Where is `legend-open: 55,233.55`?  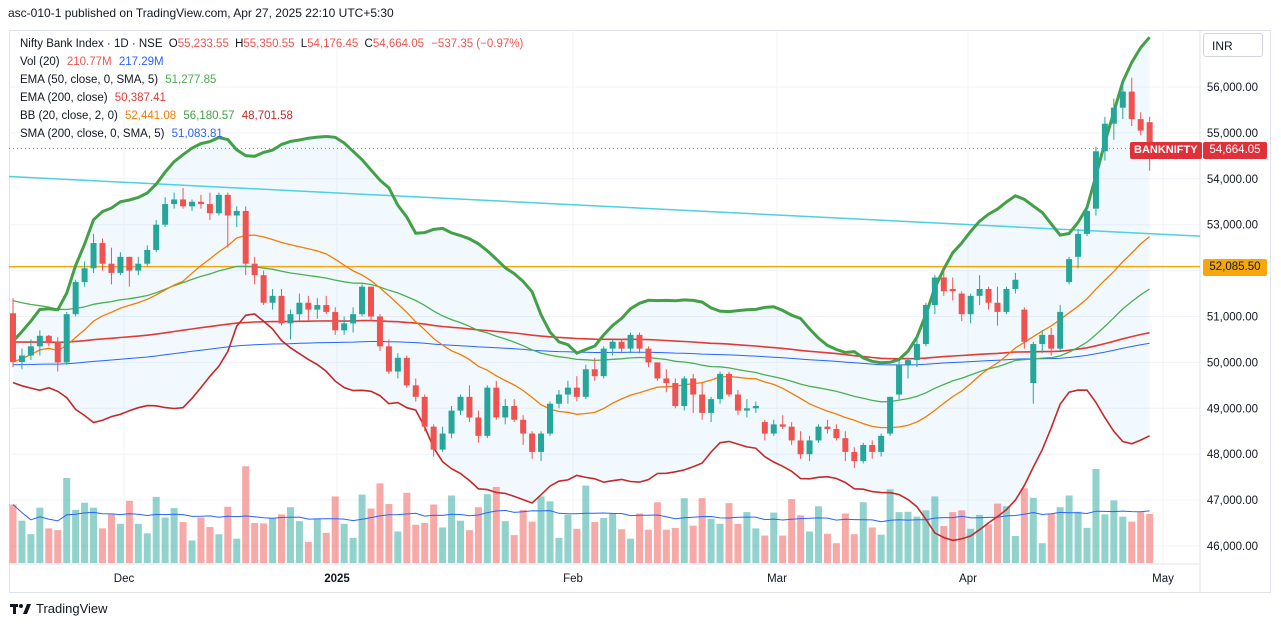
legend-open: 55,233.55 is located at coordinates (203, 44).